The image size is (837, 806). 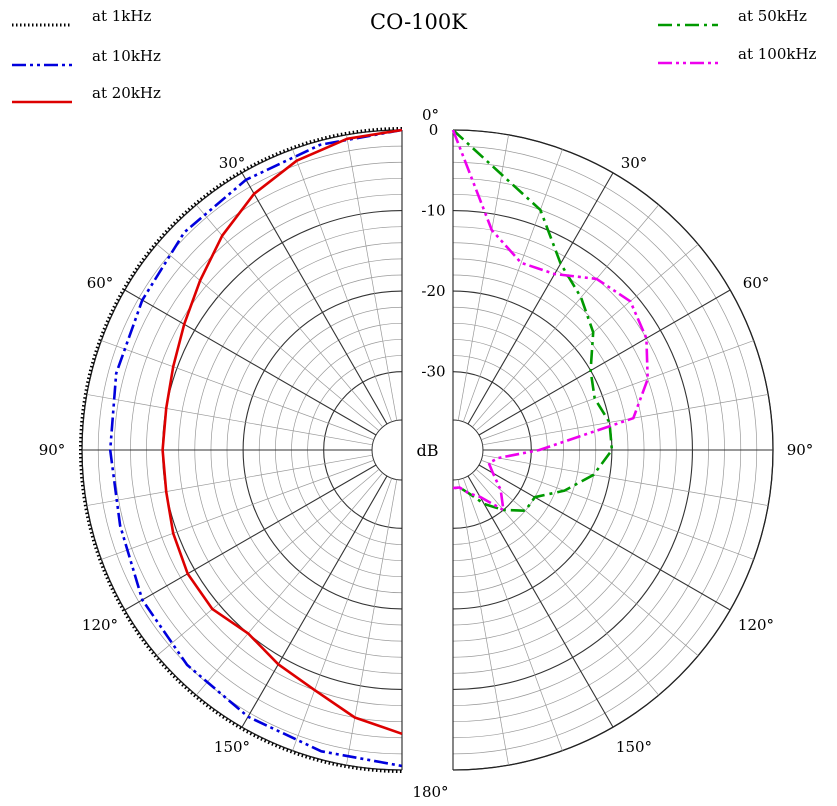 I want to click on grid-inner-right, so click(x=468, y=450).